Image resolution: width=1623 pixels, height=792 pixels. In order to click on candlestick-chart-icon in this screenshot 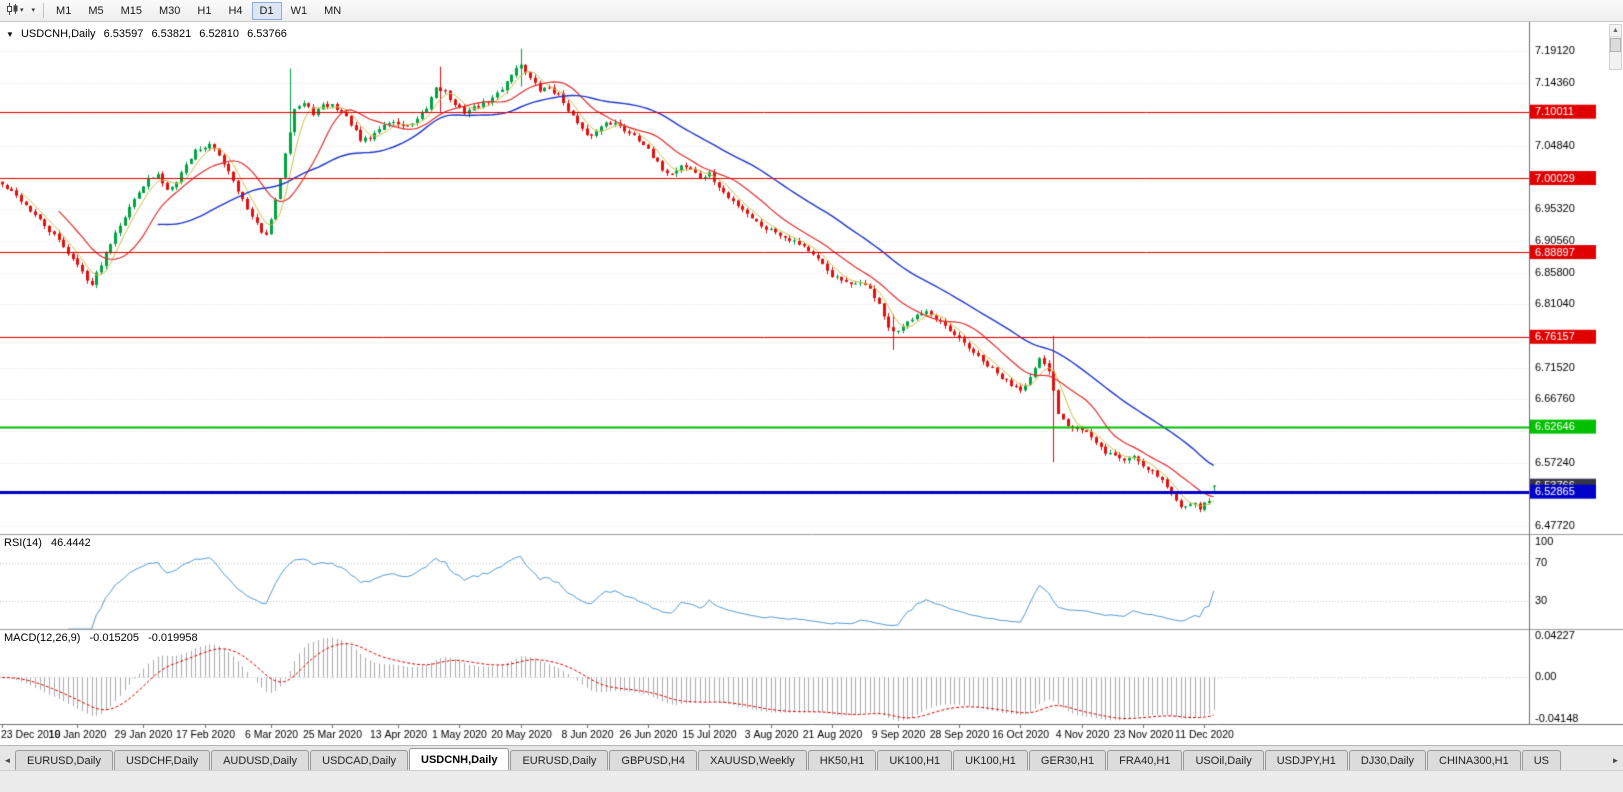, I will do `click(12, 10)`.